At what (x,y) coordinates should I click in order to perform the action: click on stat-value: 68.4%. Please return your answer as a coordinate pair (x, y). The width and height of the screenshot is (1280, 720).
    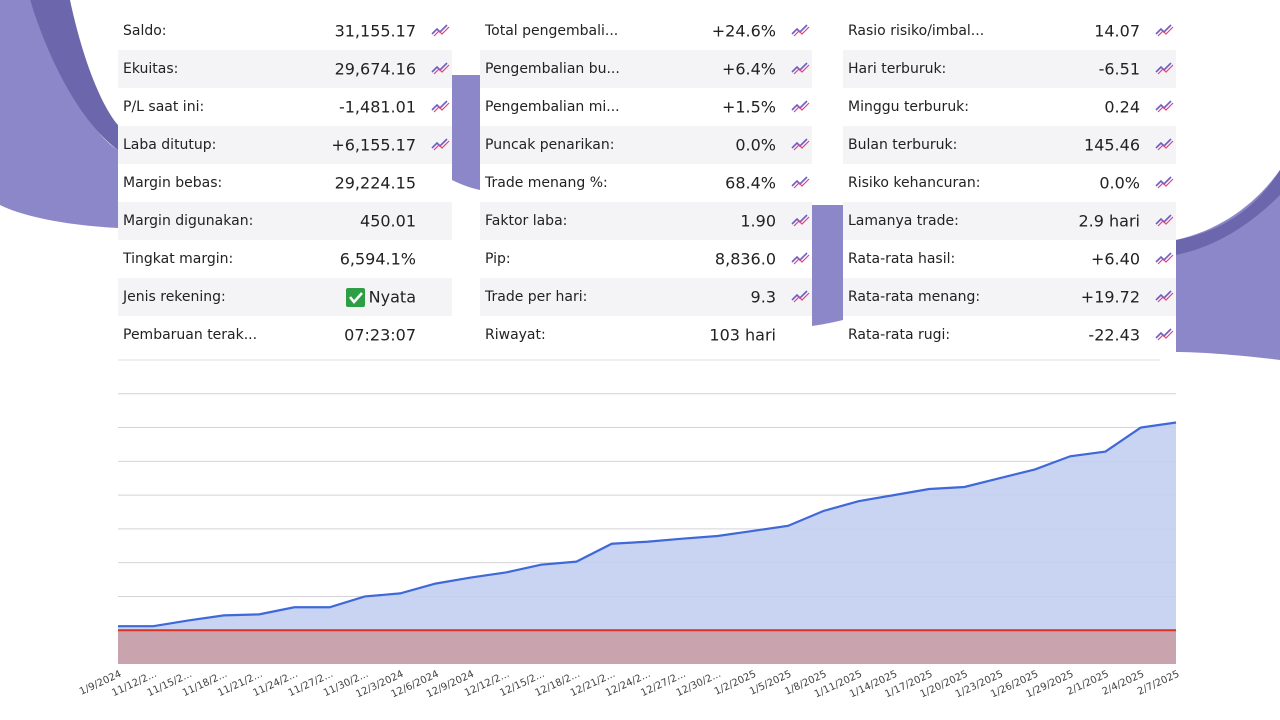
    Looking at the image, I should click on (750, 183).